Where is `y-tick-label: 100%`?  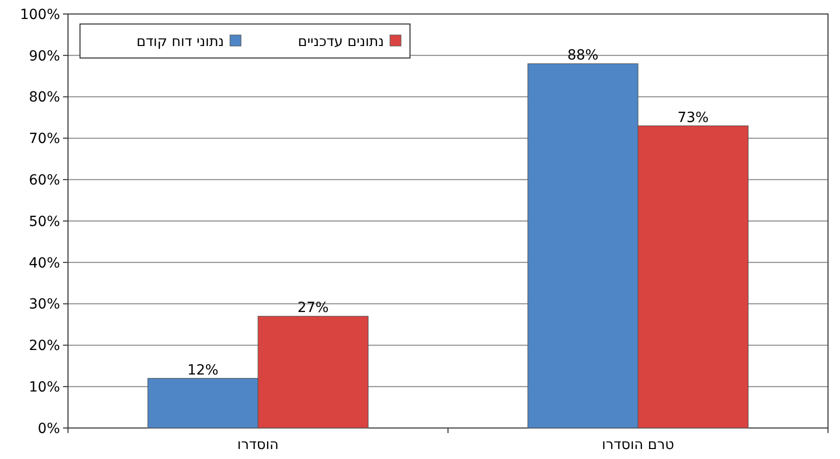
y-tick-label: 100% is located at coordinates (40, 14).